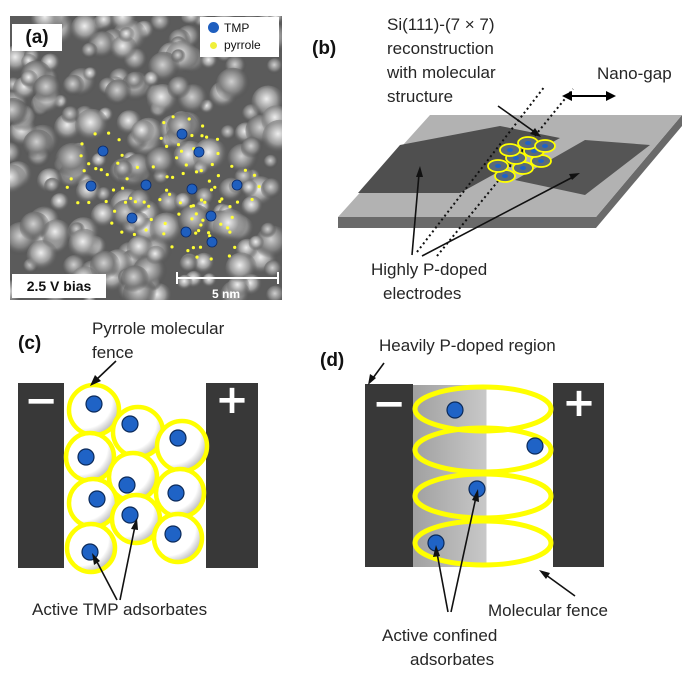 The width and height of the screenshot is (683, 677). I want to click on scale-bar-right-tick, so click(278, 278).